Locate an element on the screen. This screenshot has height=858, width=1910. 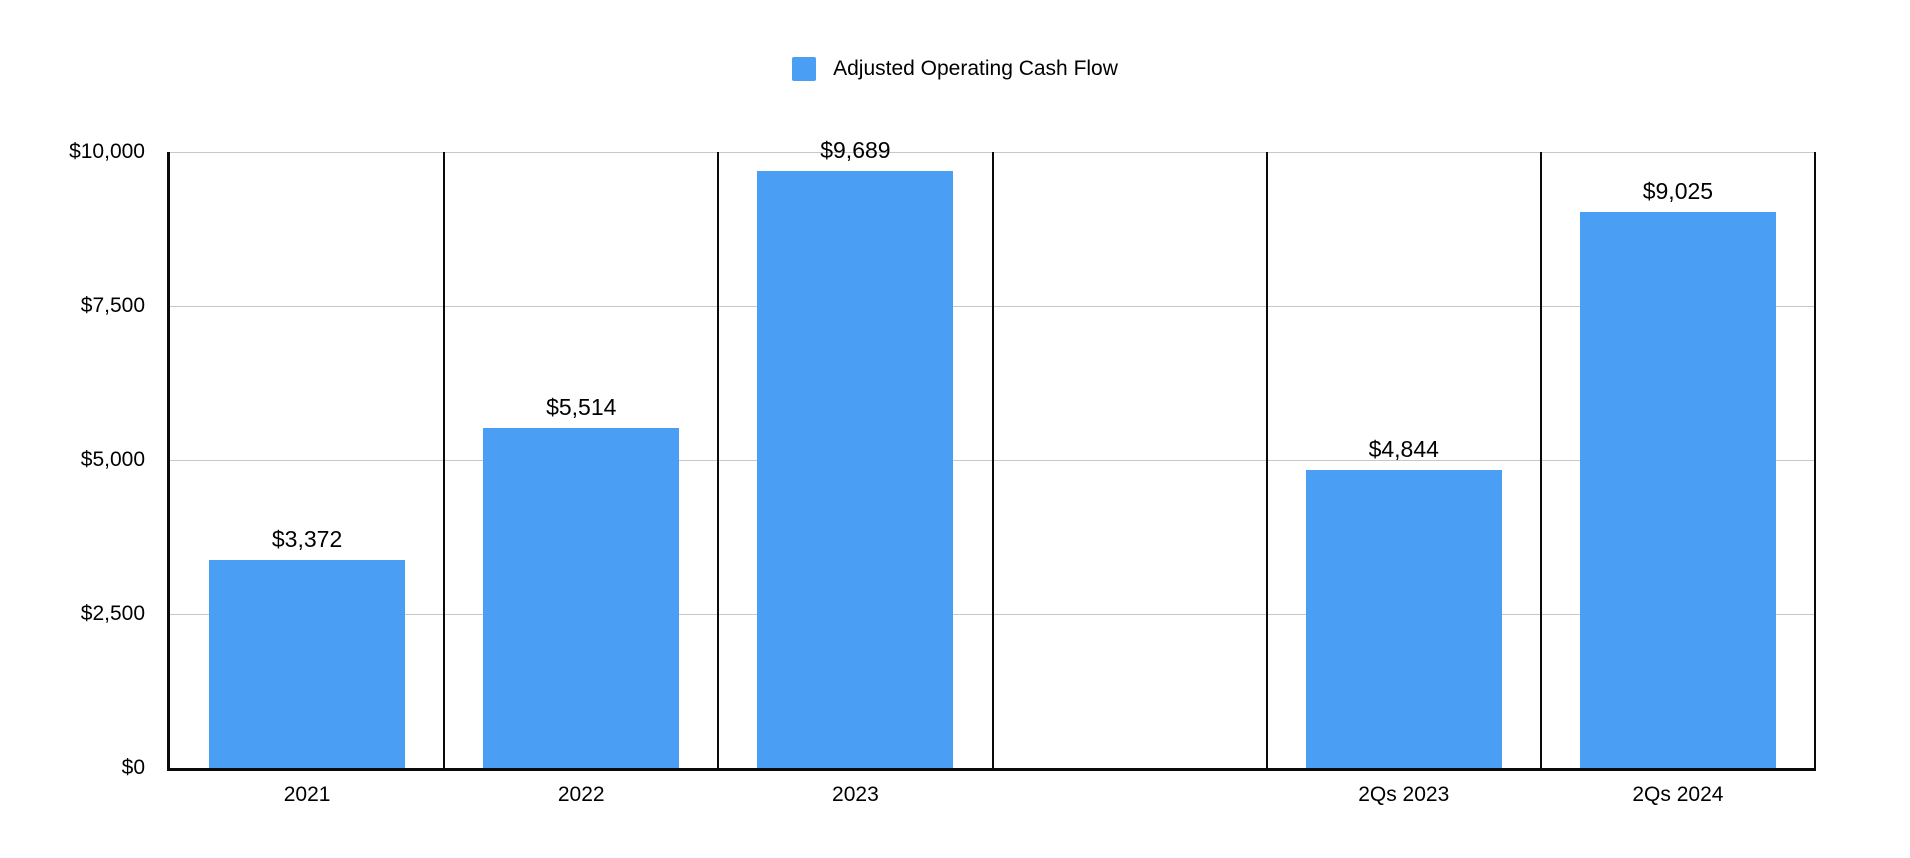
legend-series-label: Adjusted Operating Cash Flow is located at coordinates (975, 68).